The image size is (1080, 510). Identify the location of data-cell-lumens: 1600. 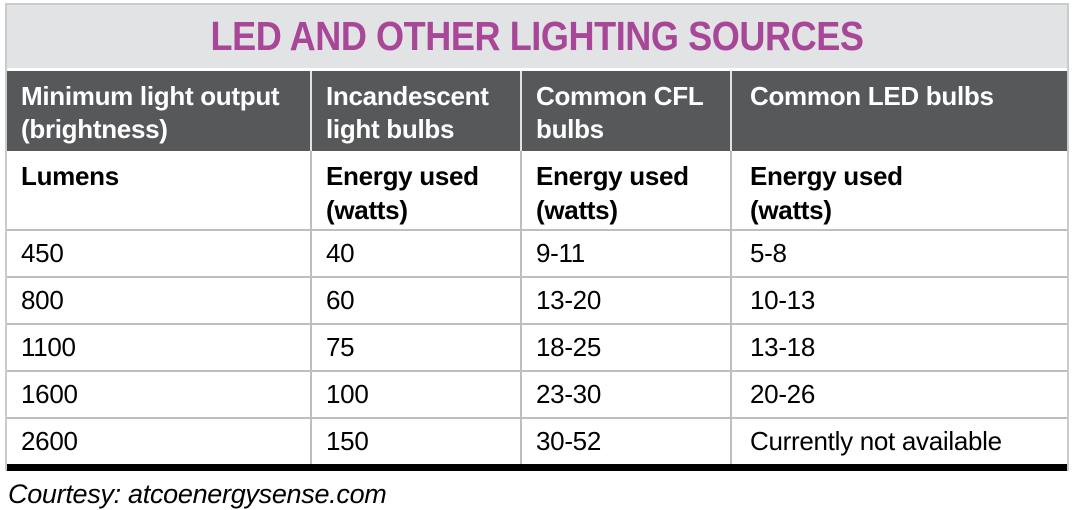
(158, 394).